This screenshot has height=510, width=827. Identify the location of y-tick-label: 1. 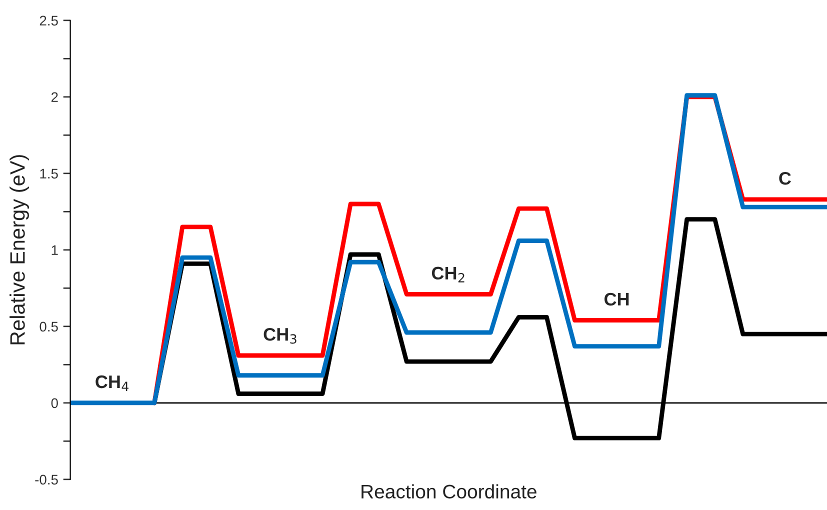
(55, 250).